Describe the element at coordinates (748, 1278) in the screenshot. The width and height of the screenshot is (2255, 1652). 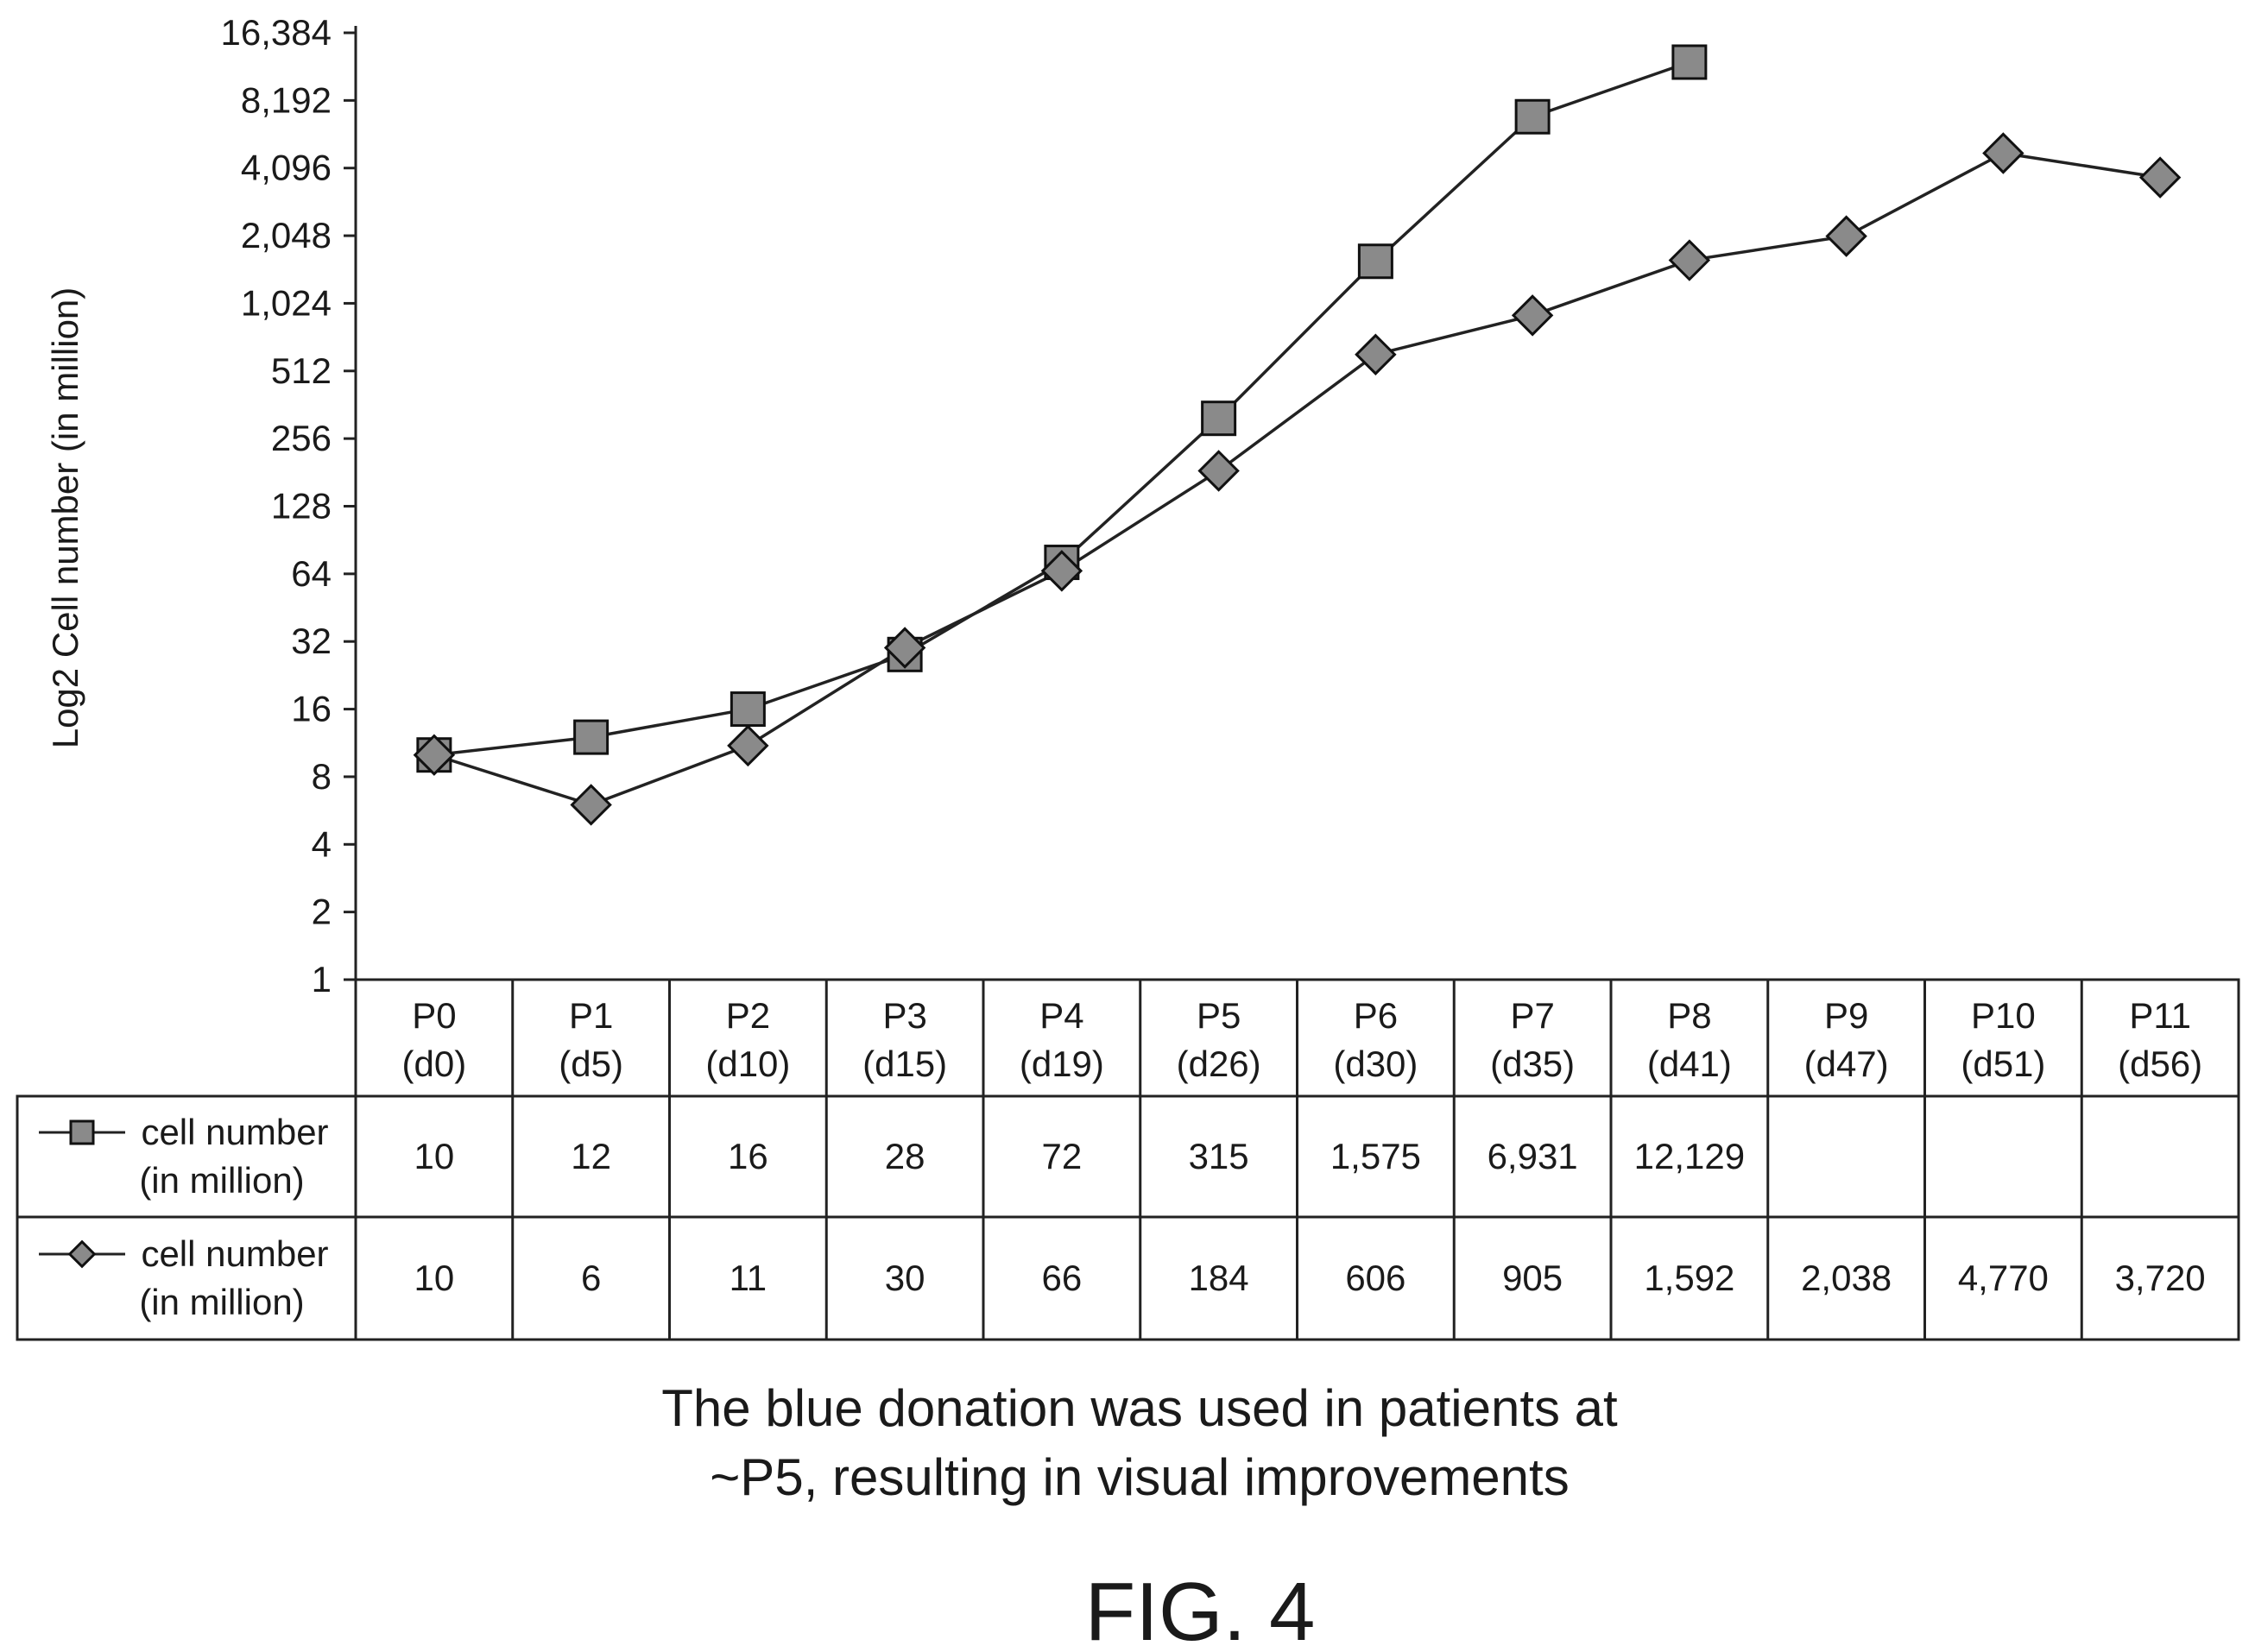
I see `data-label: 11` at that location.